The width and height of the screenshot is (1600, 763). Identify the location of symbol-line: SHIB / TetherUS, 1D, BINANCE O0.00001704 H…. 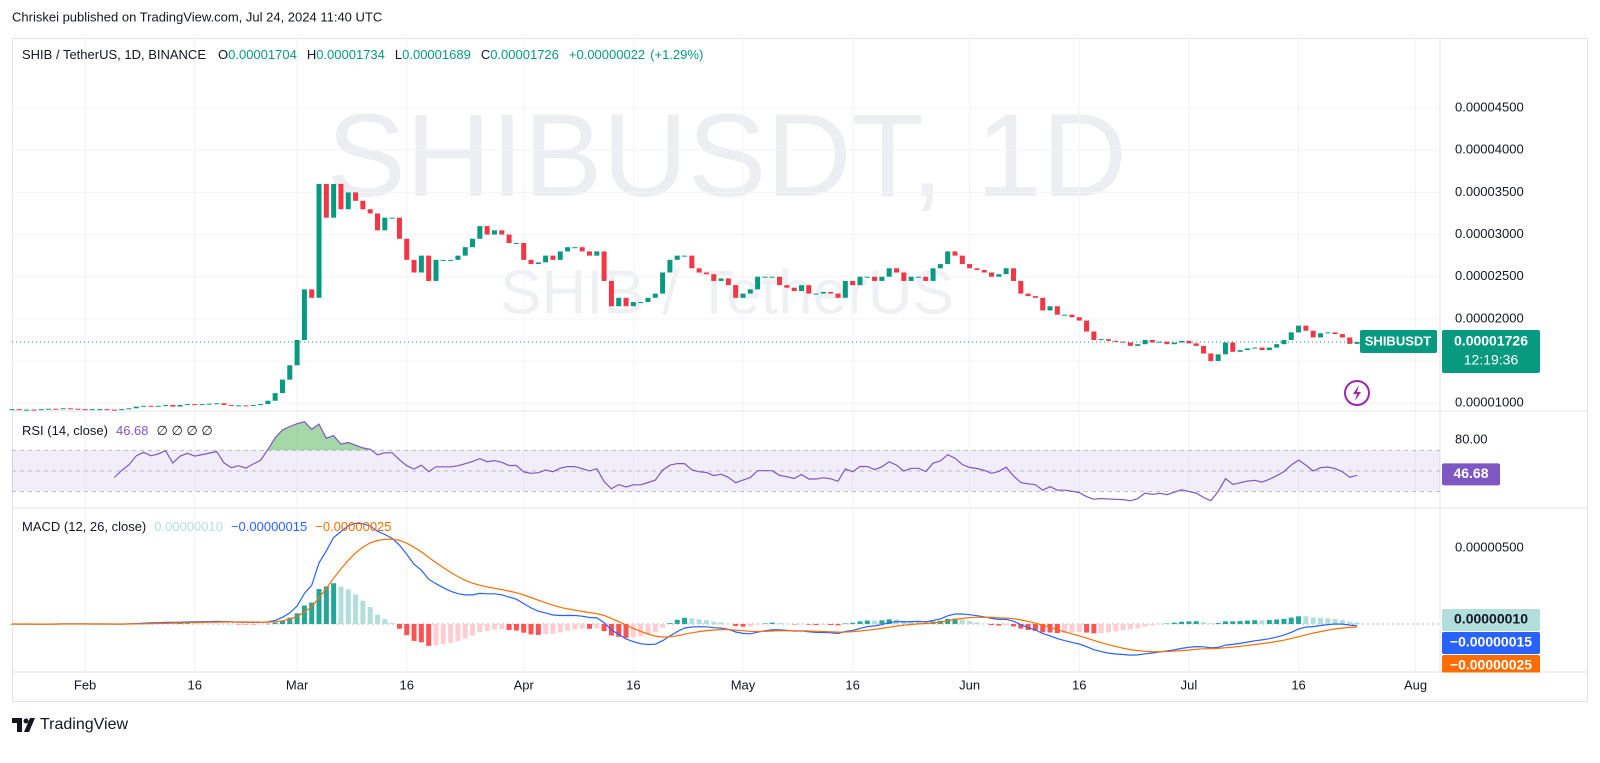
(362, 54).